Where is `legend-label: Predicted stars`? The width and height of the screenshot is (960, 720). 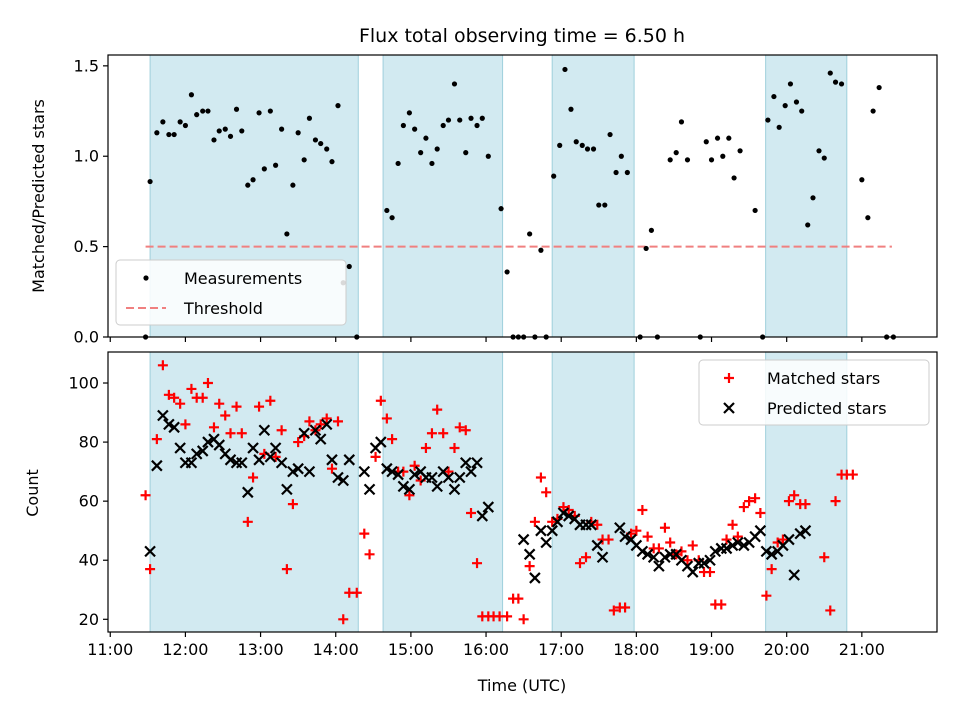
legend-label: Predicted stars is located at coordinates (827, 408).